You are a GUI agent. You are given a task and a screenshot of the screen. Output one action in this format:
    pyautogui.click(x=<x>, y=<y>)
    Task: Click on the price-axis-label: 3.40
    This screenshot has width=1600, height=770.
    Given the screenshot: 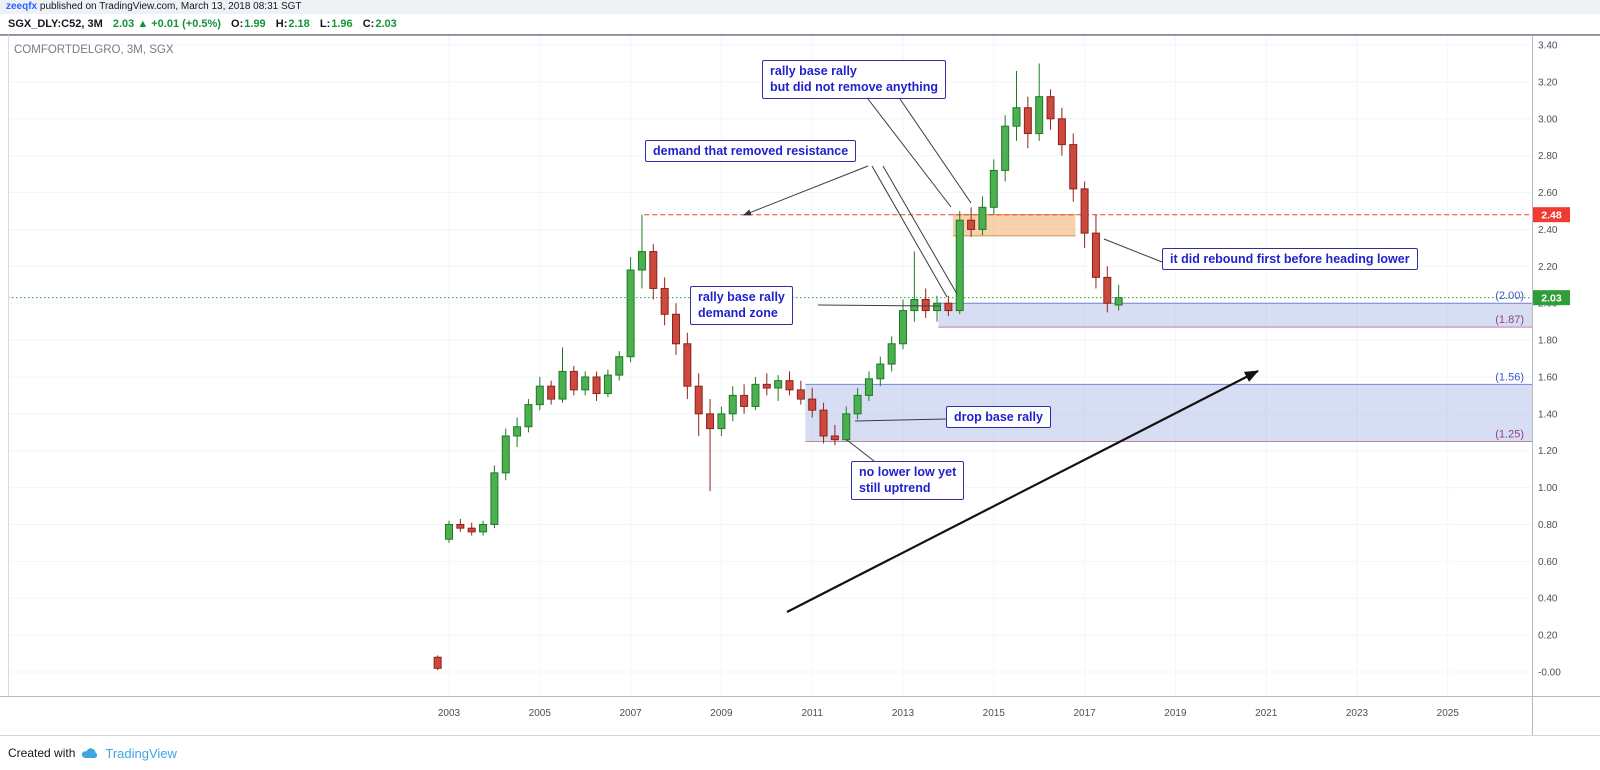 What is the action you would take?
    pyautogui.click(x=1548, y=46)
    